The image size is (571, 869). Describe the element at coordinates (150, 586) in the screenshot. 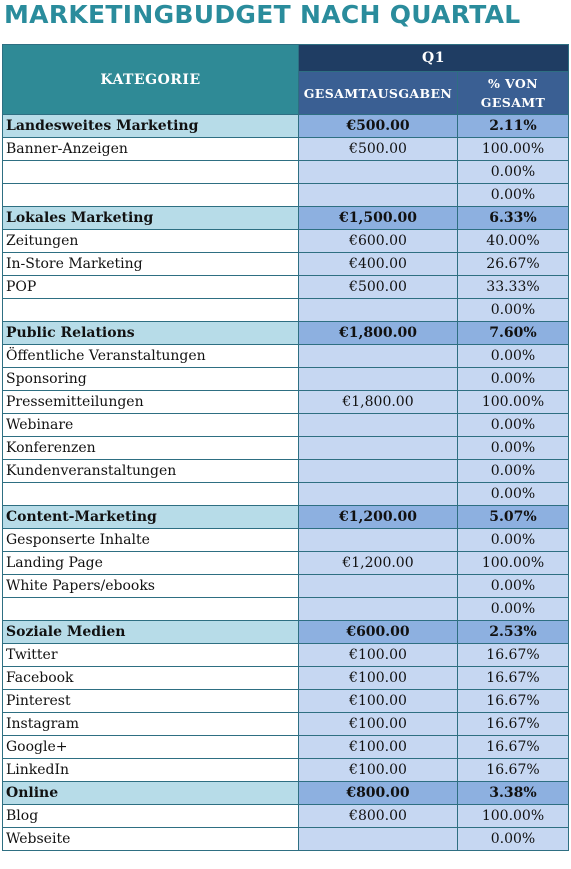

I see `item-name: White Papers/ebooks` at that location.